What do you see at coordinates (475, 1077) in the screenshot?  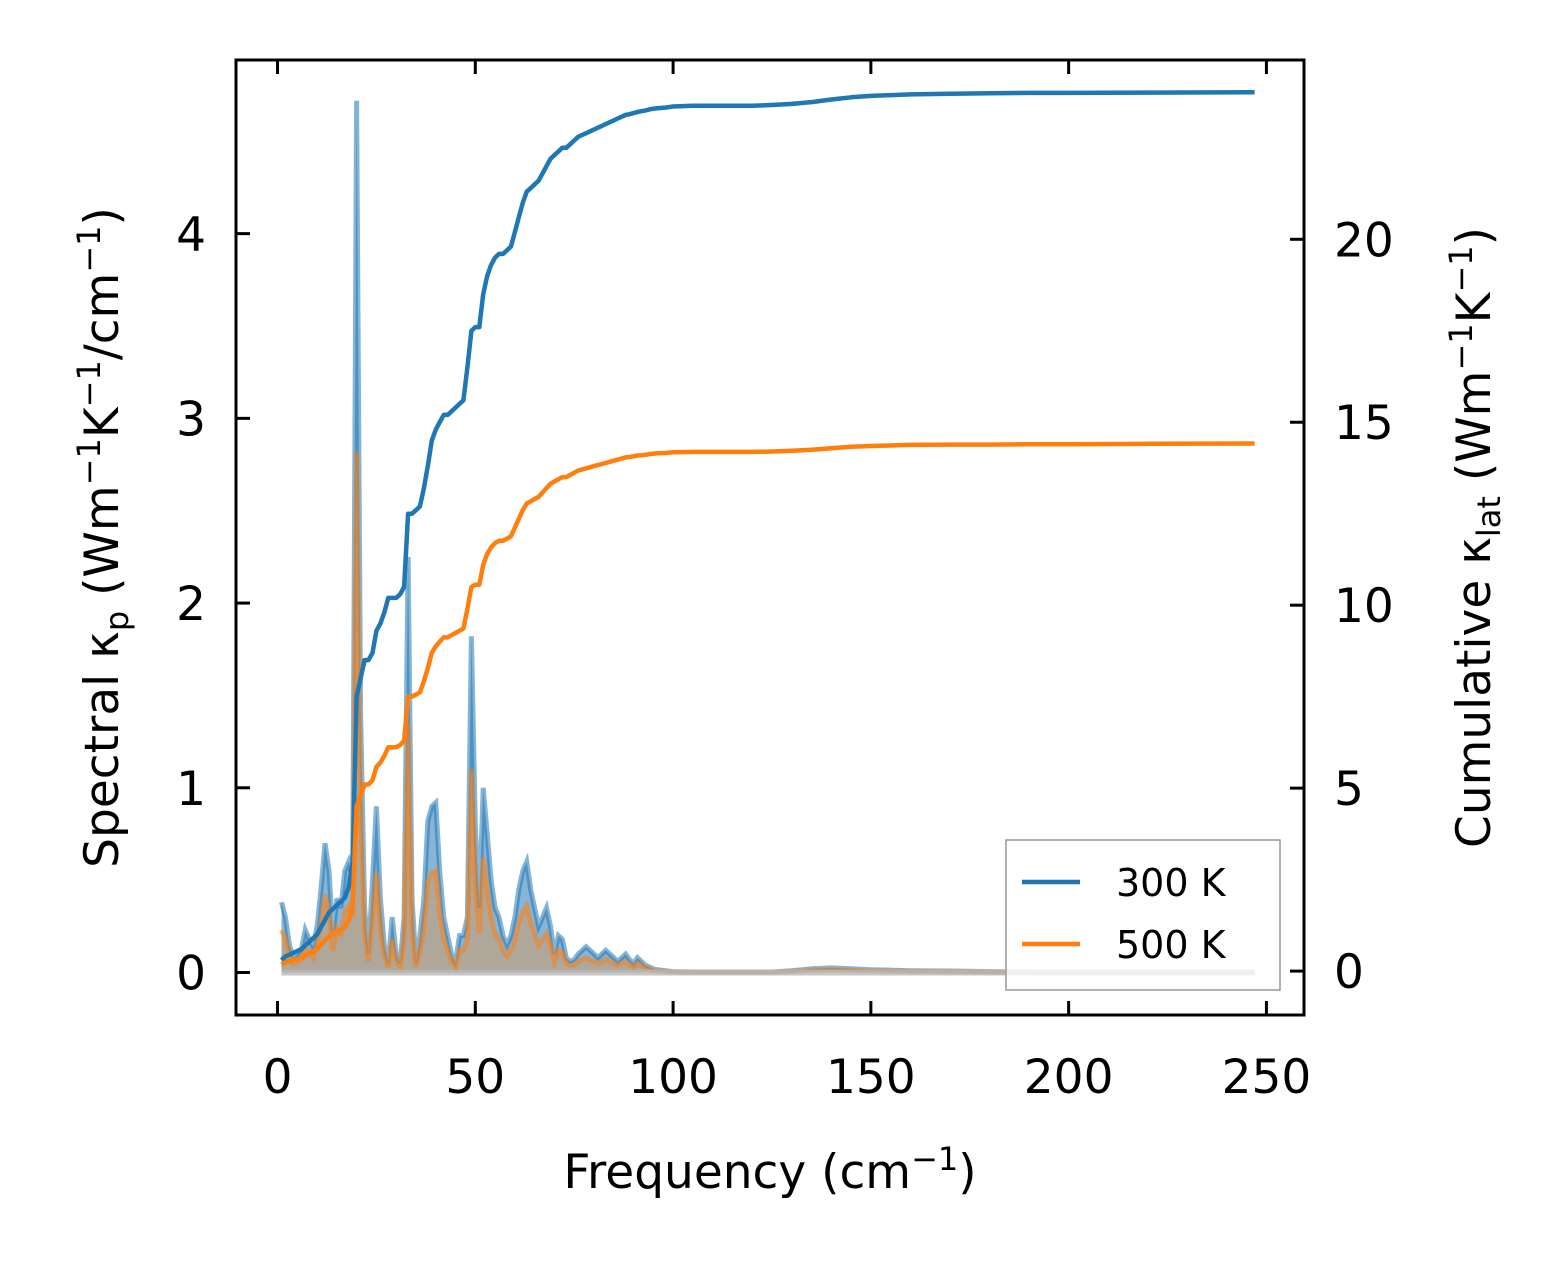 I see `x-tick-label: 50` at bounding box center [475, 1077].